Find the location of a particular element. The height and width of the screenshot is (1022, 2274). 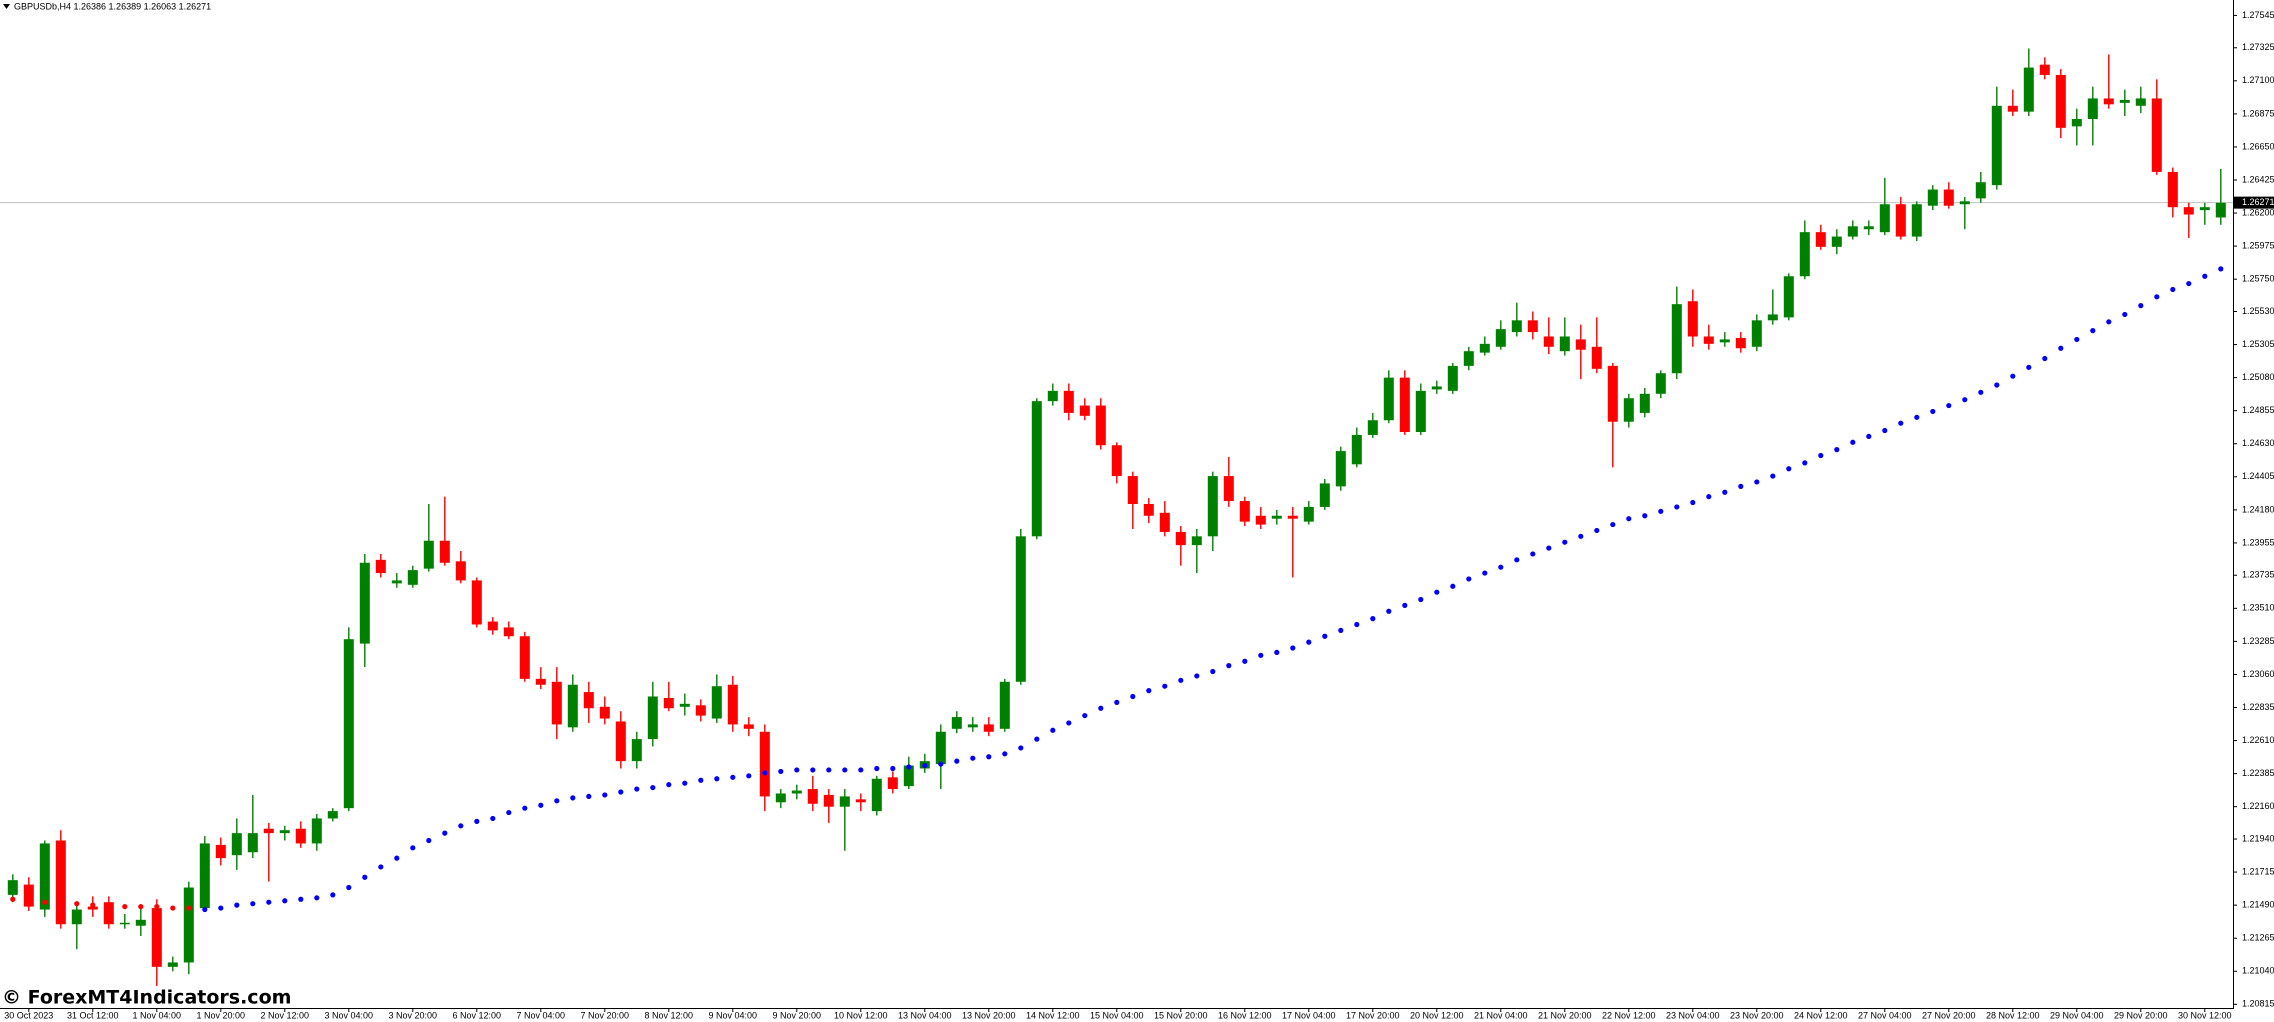

y-tick-label: 1.26875 is located at coordinates (2258, 113).